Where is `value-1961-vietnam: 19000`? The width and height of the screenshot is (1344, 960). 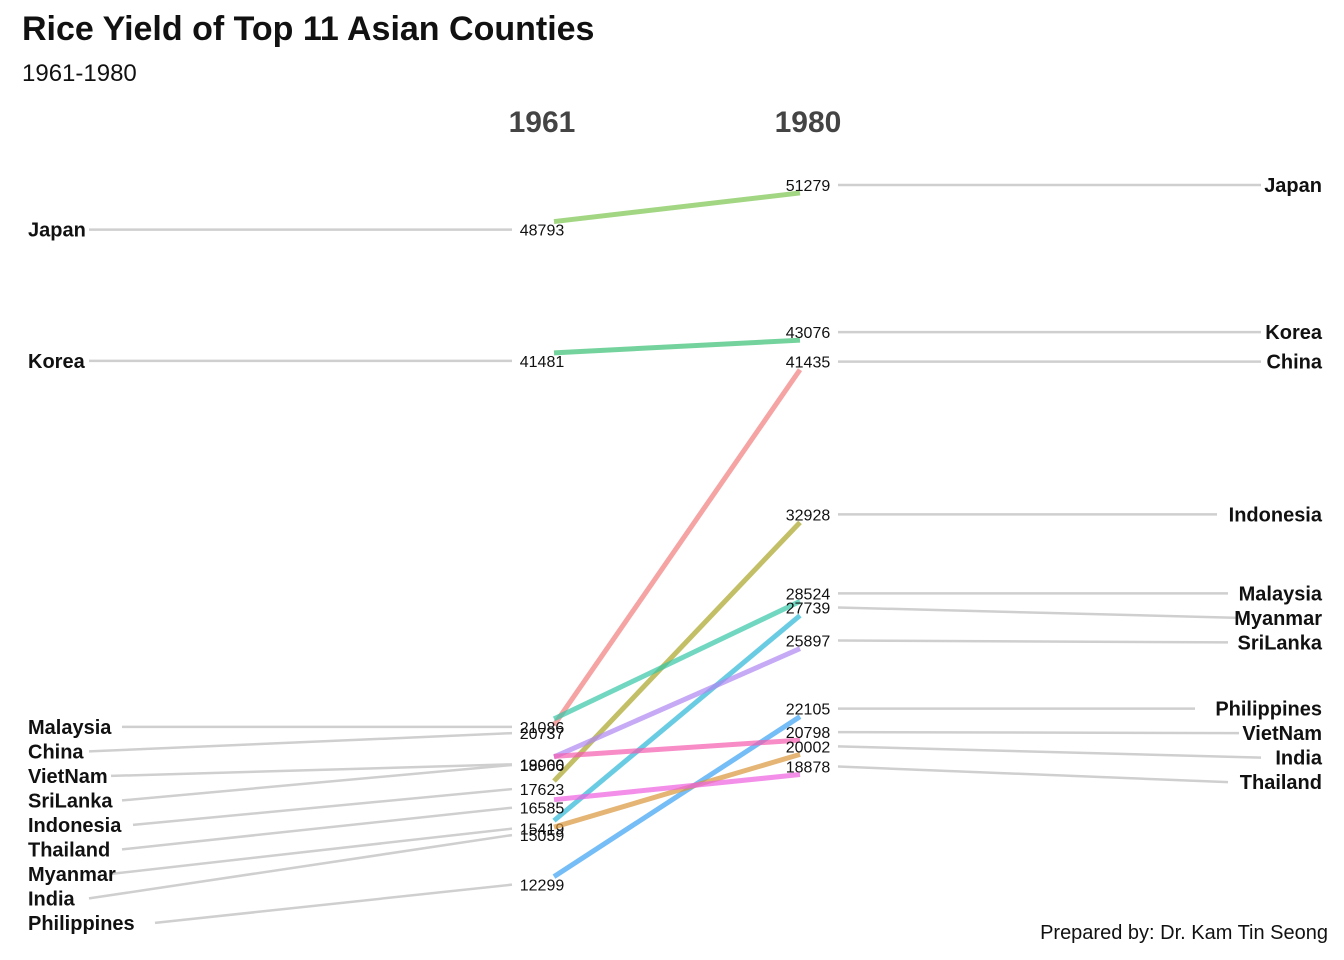
value-1961-vietnam: 19000 is located at coordinates (542, 765).